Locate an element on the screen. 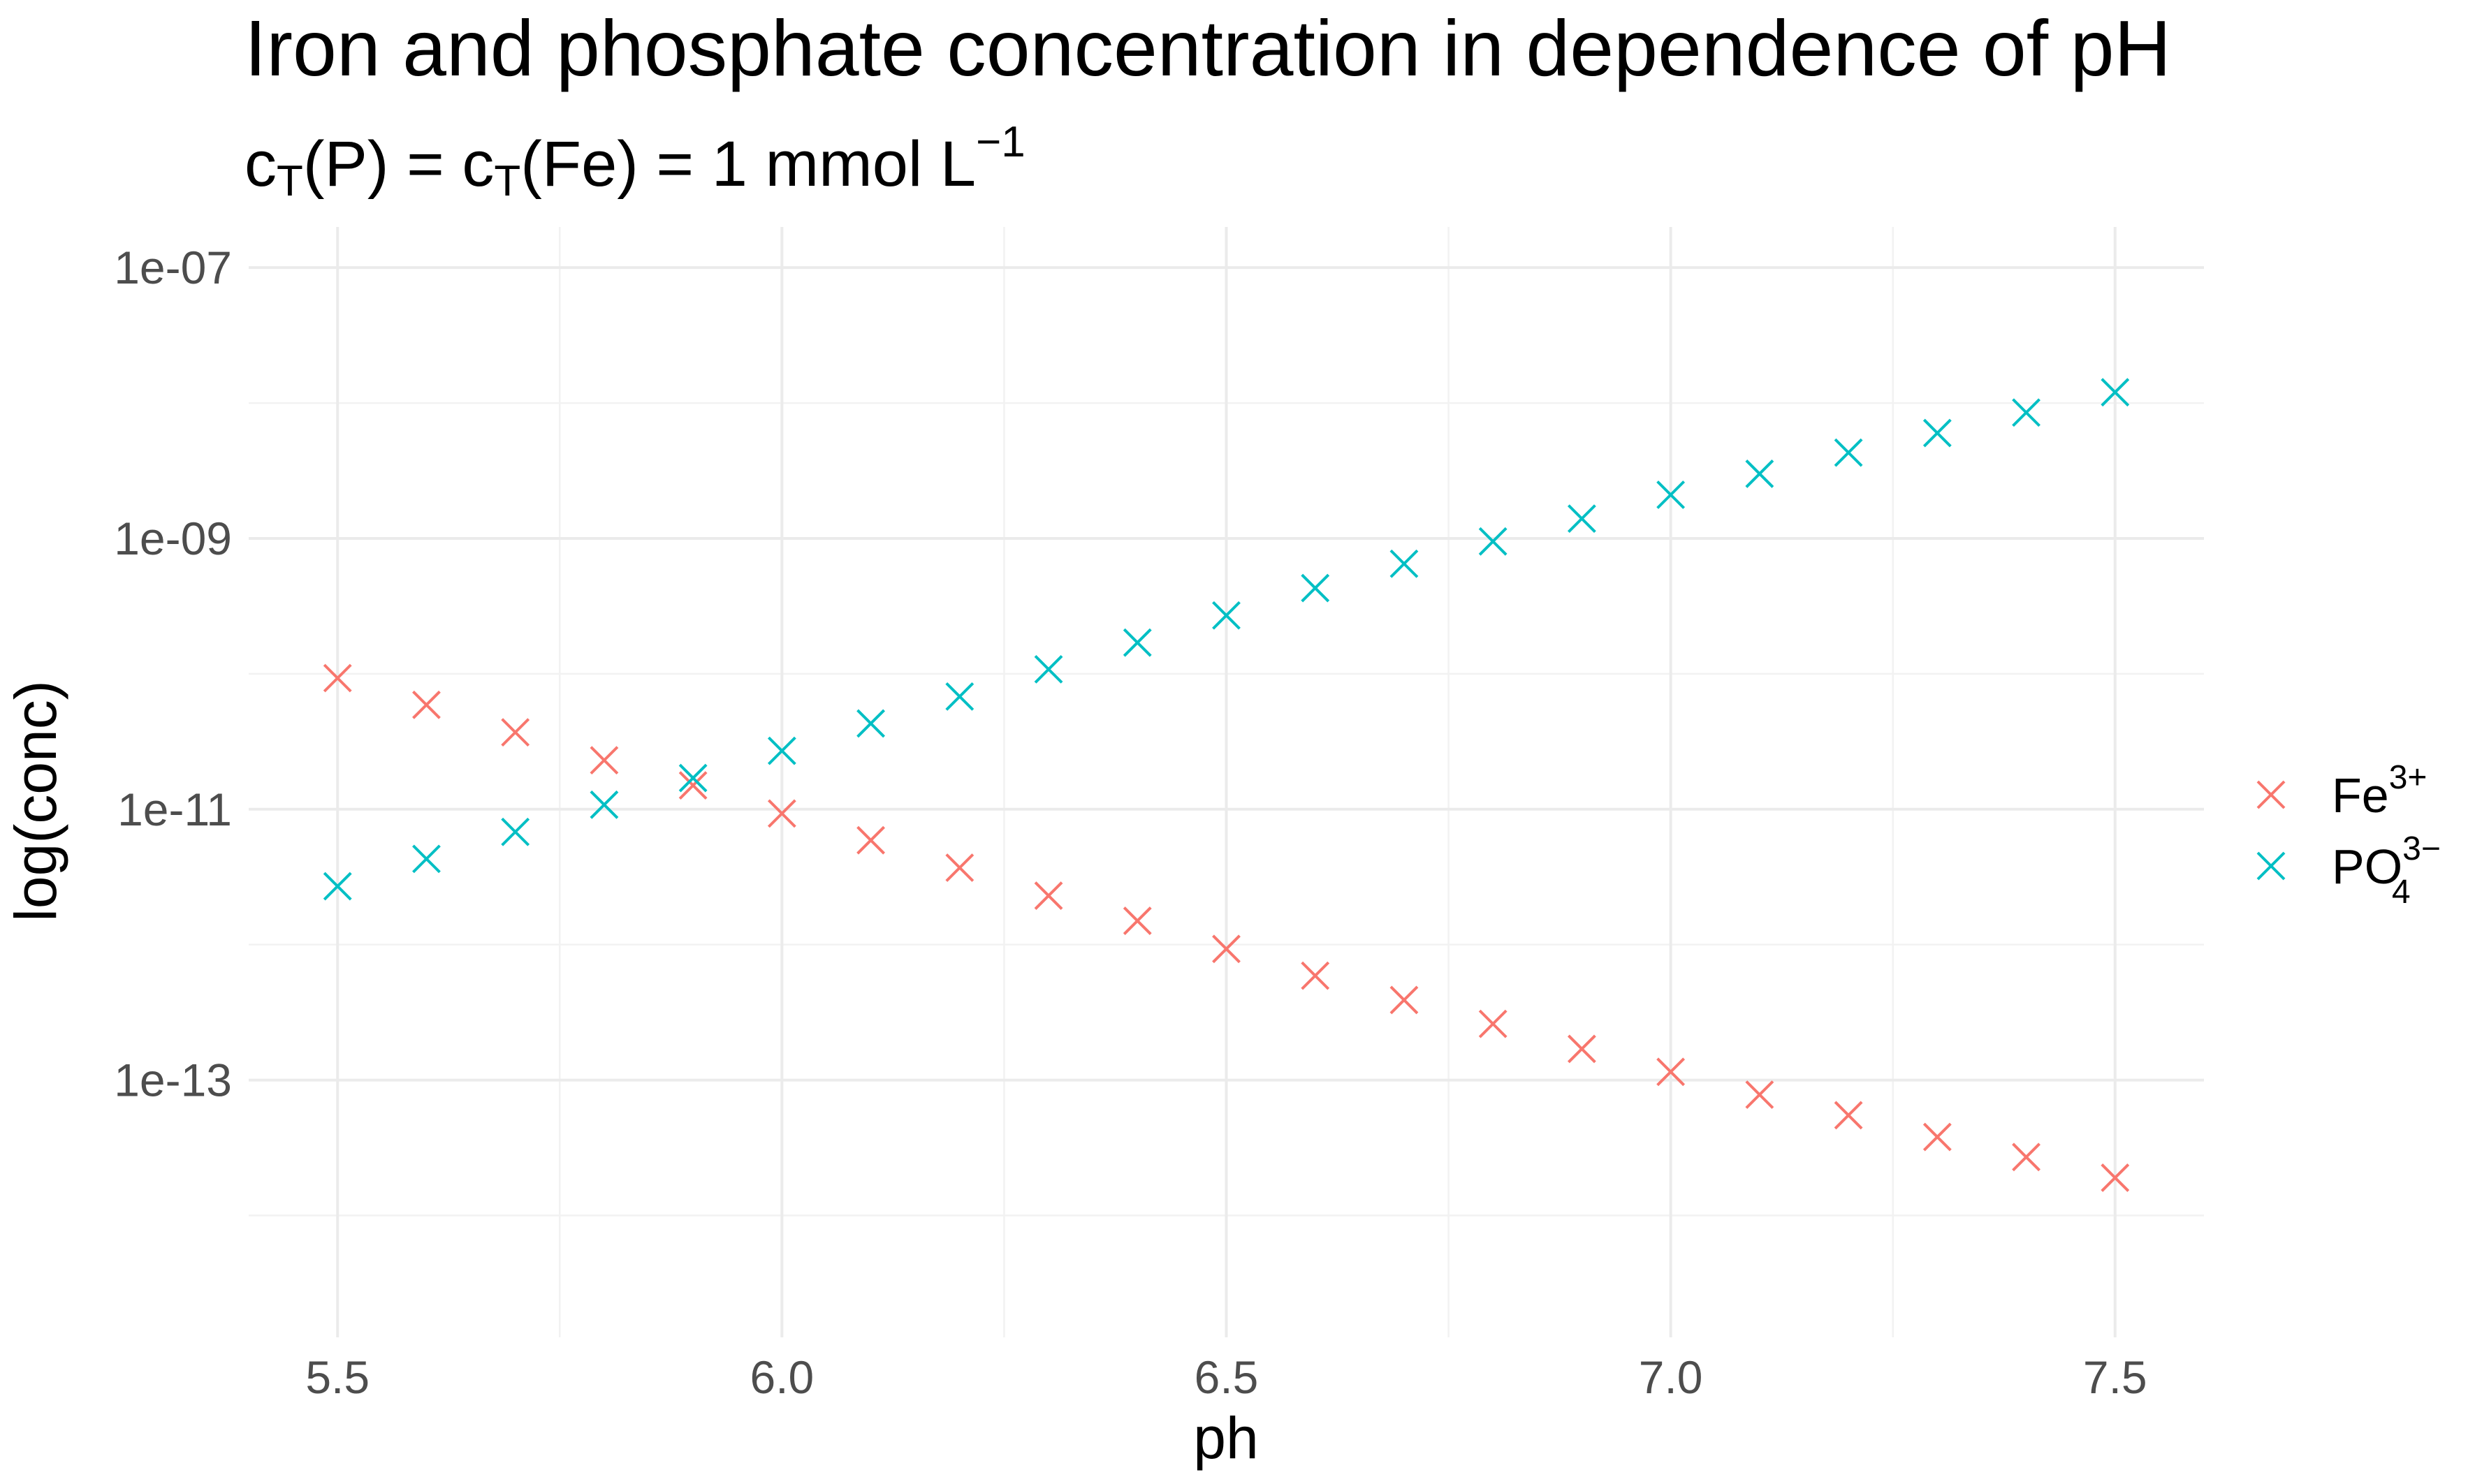  x-tick-label: 6.5 is located at coordinates (1227, 1377).